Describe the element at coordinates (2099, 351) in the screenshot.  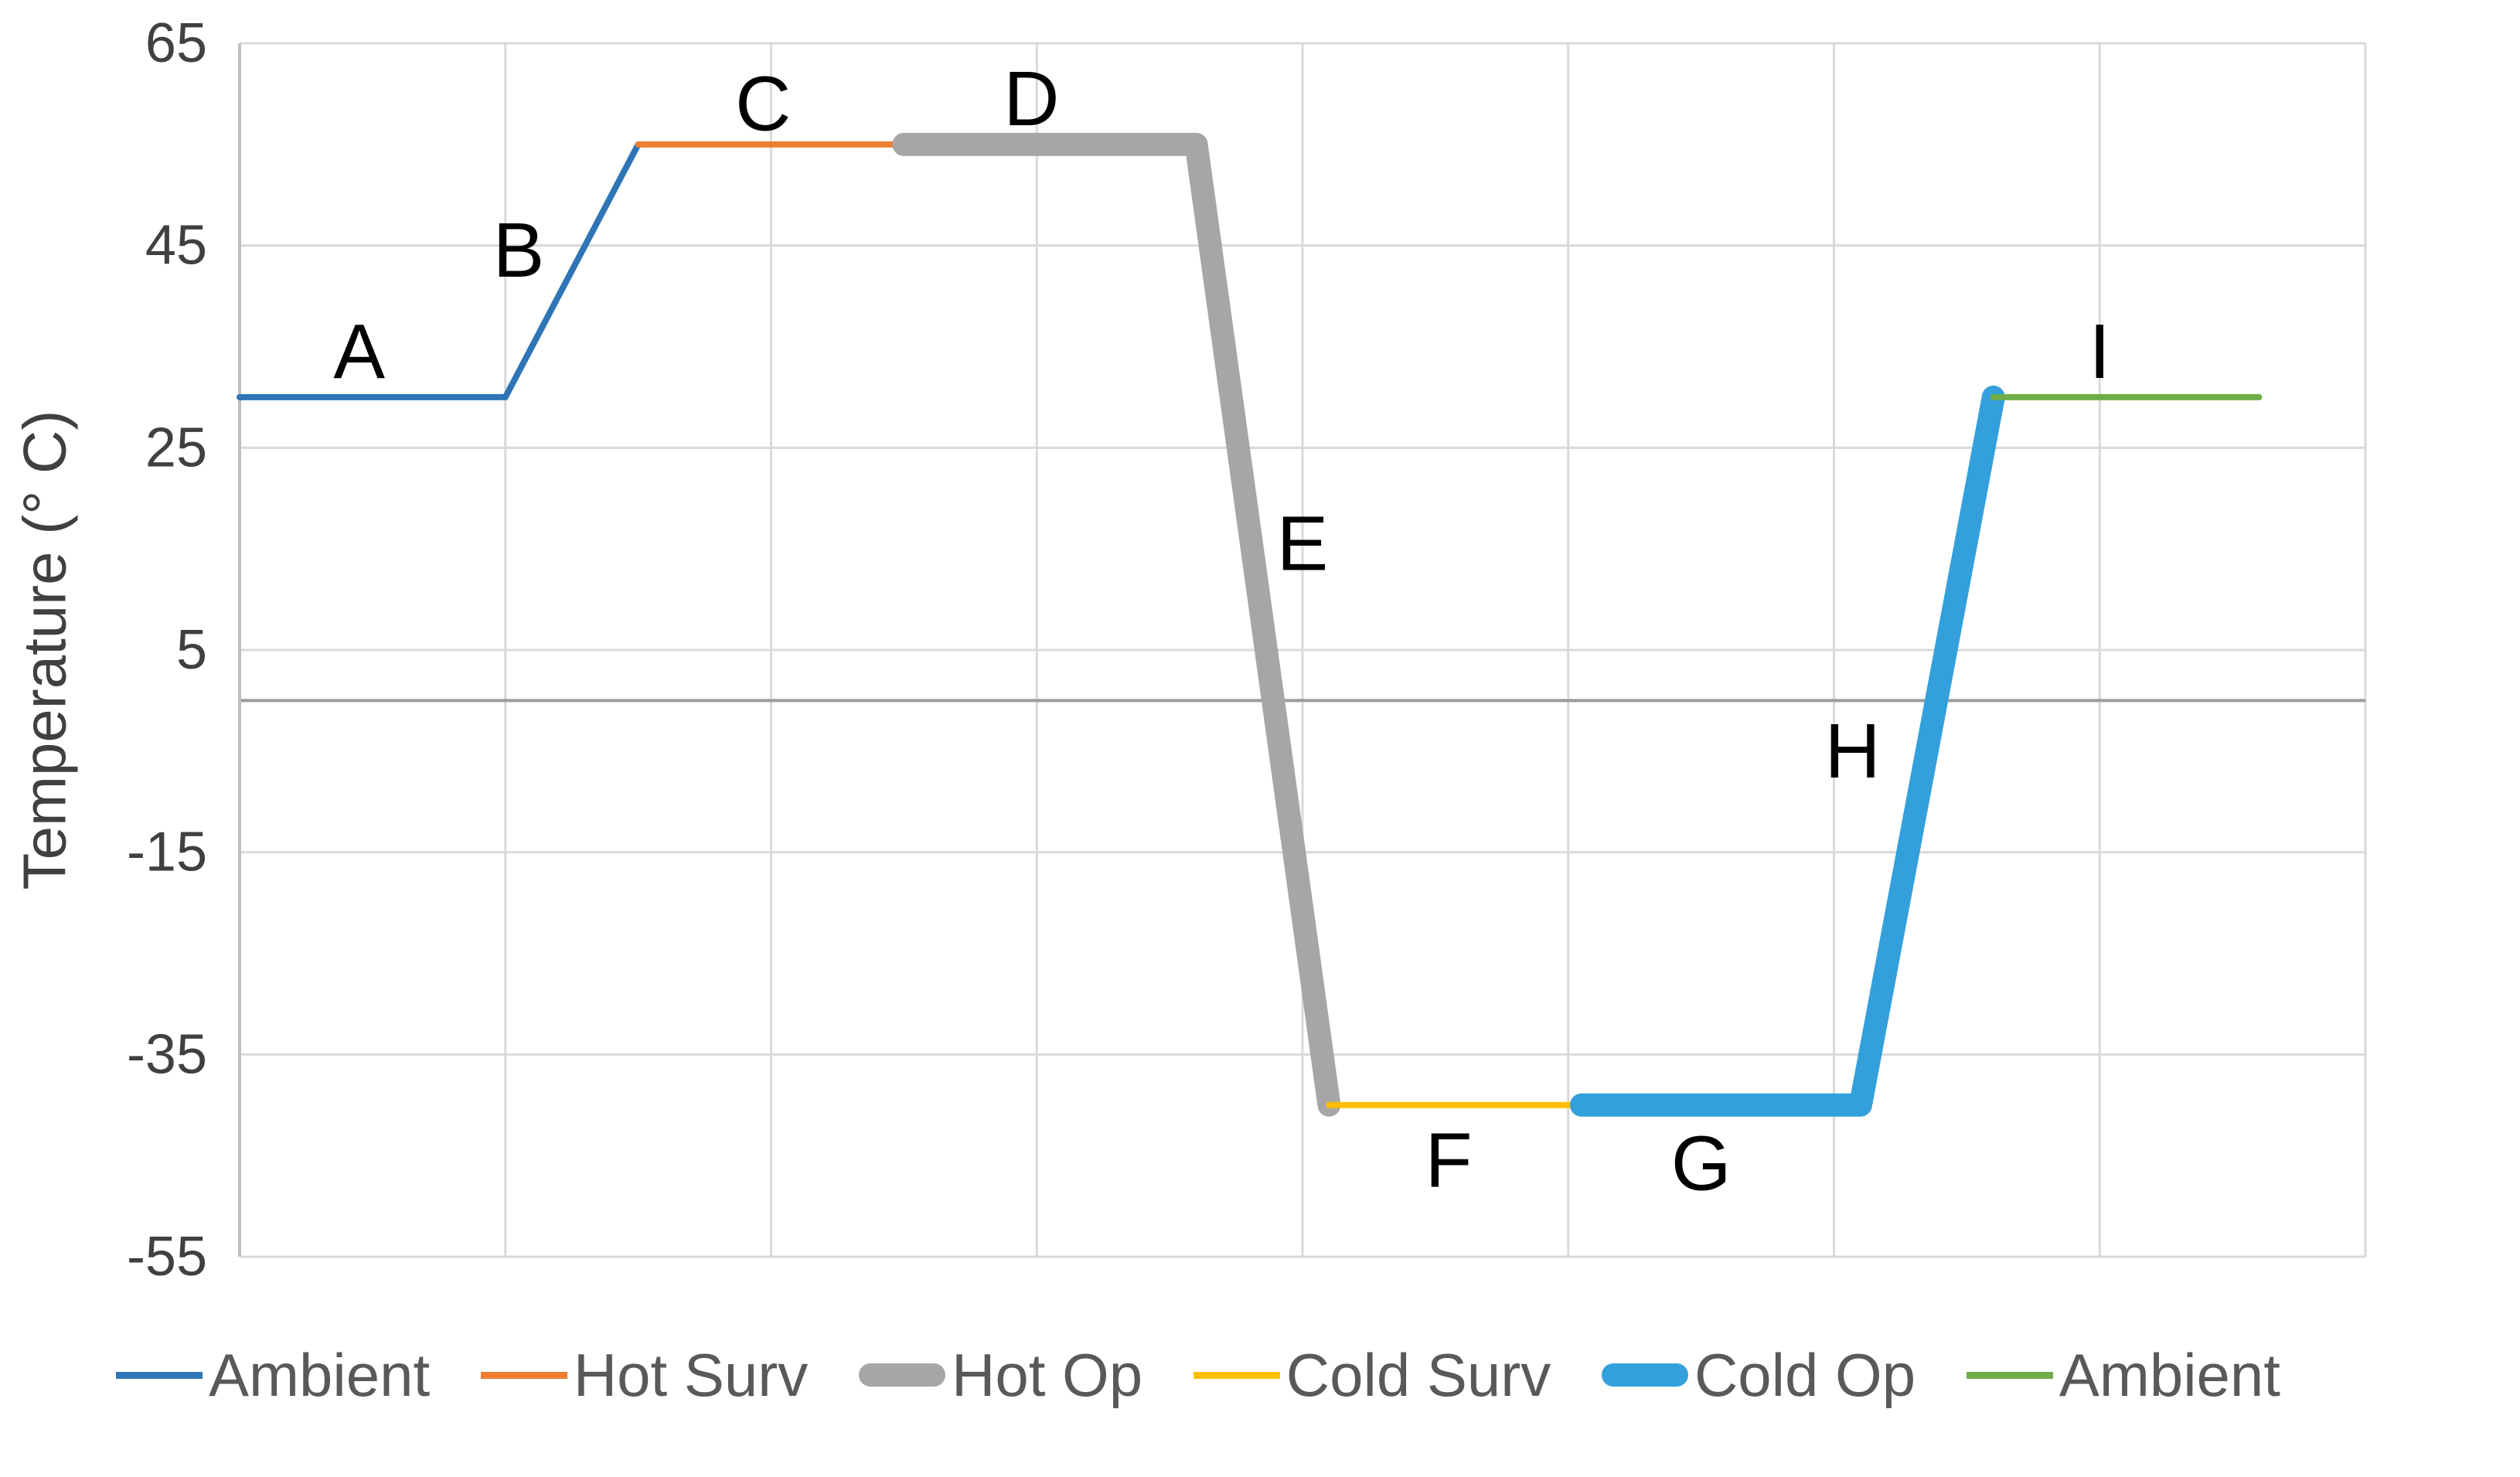
I see `segment-label-i: I` at that location.